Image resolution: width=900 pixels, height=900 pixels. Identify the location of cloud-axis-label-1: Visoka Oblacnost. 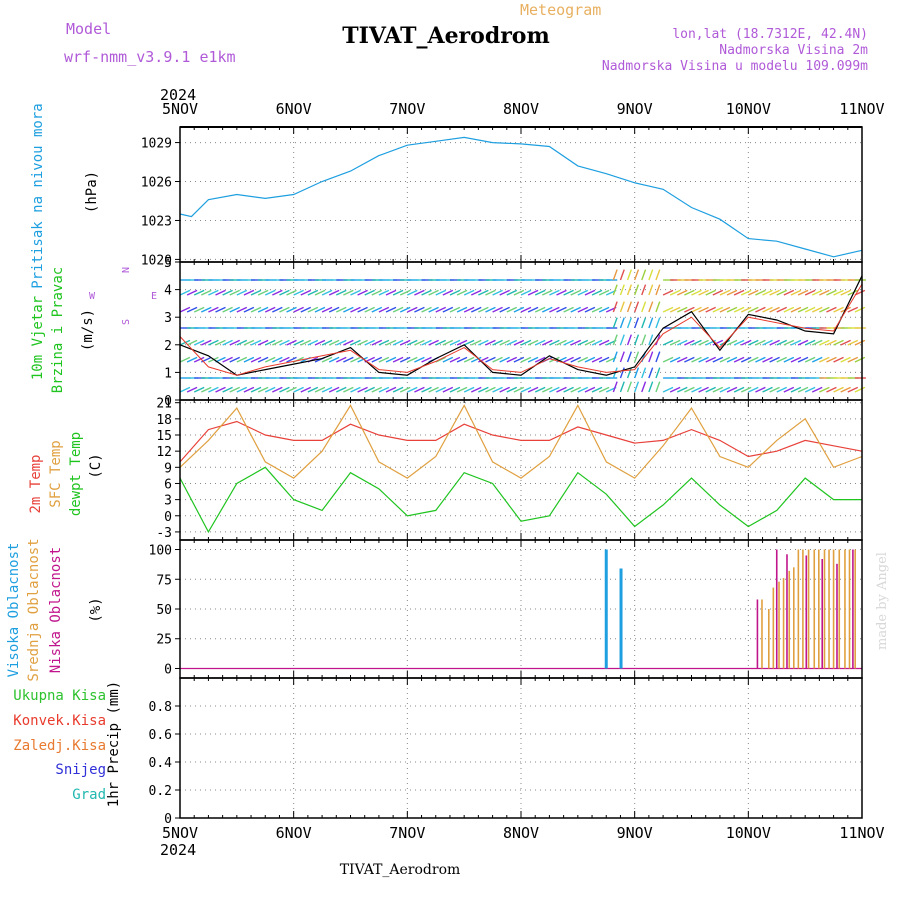
(14, 610).